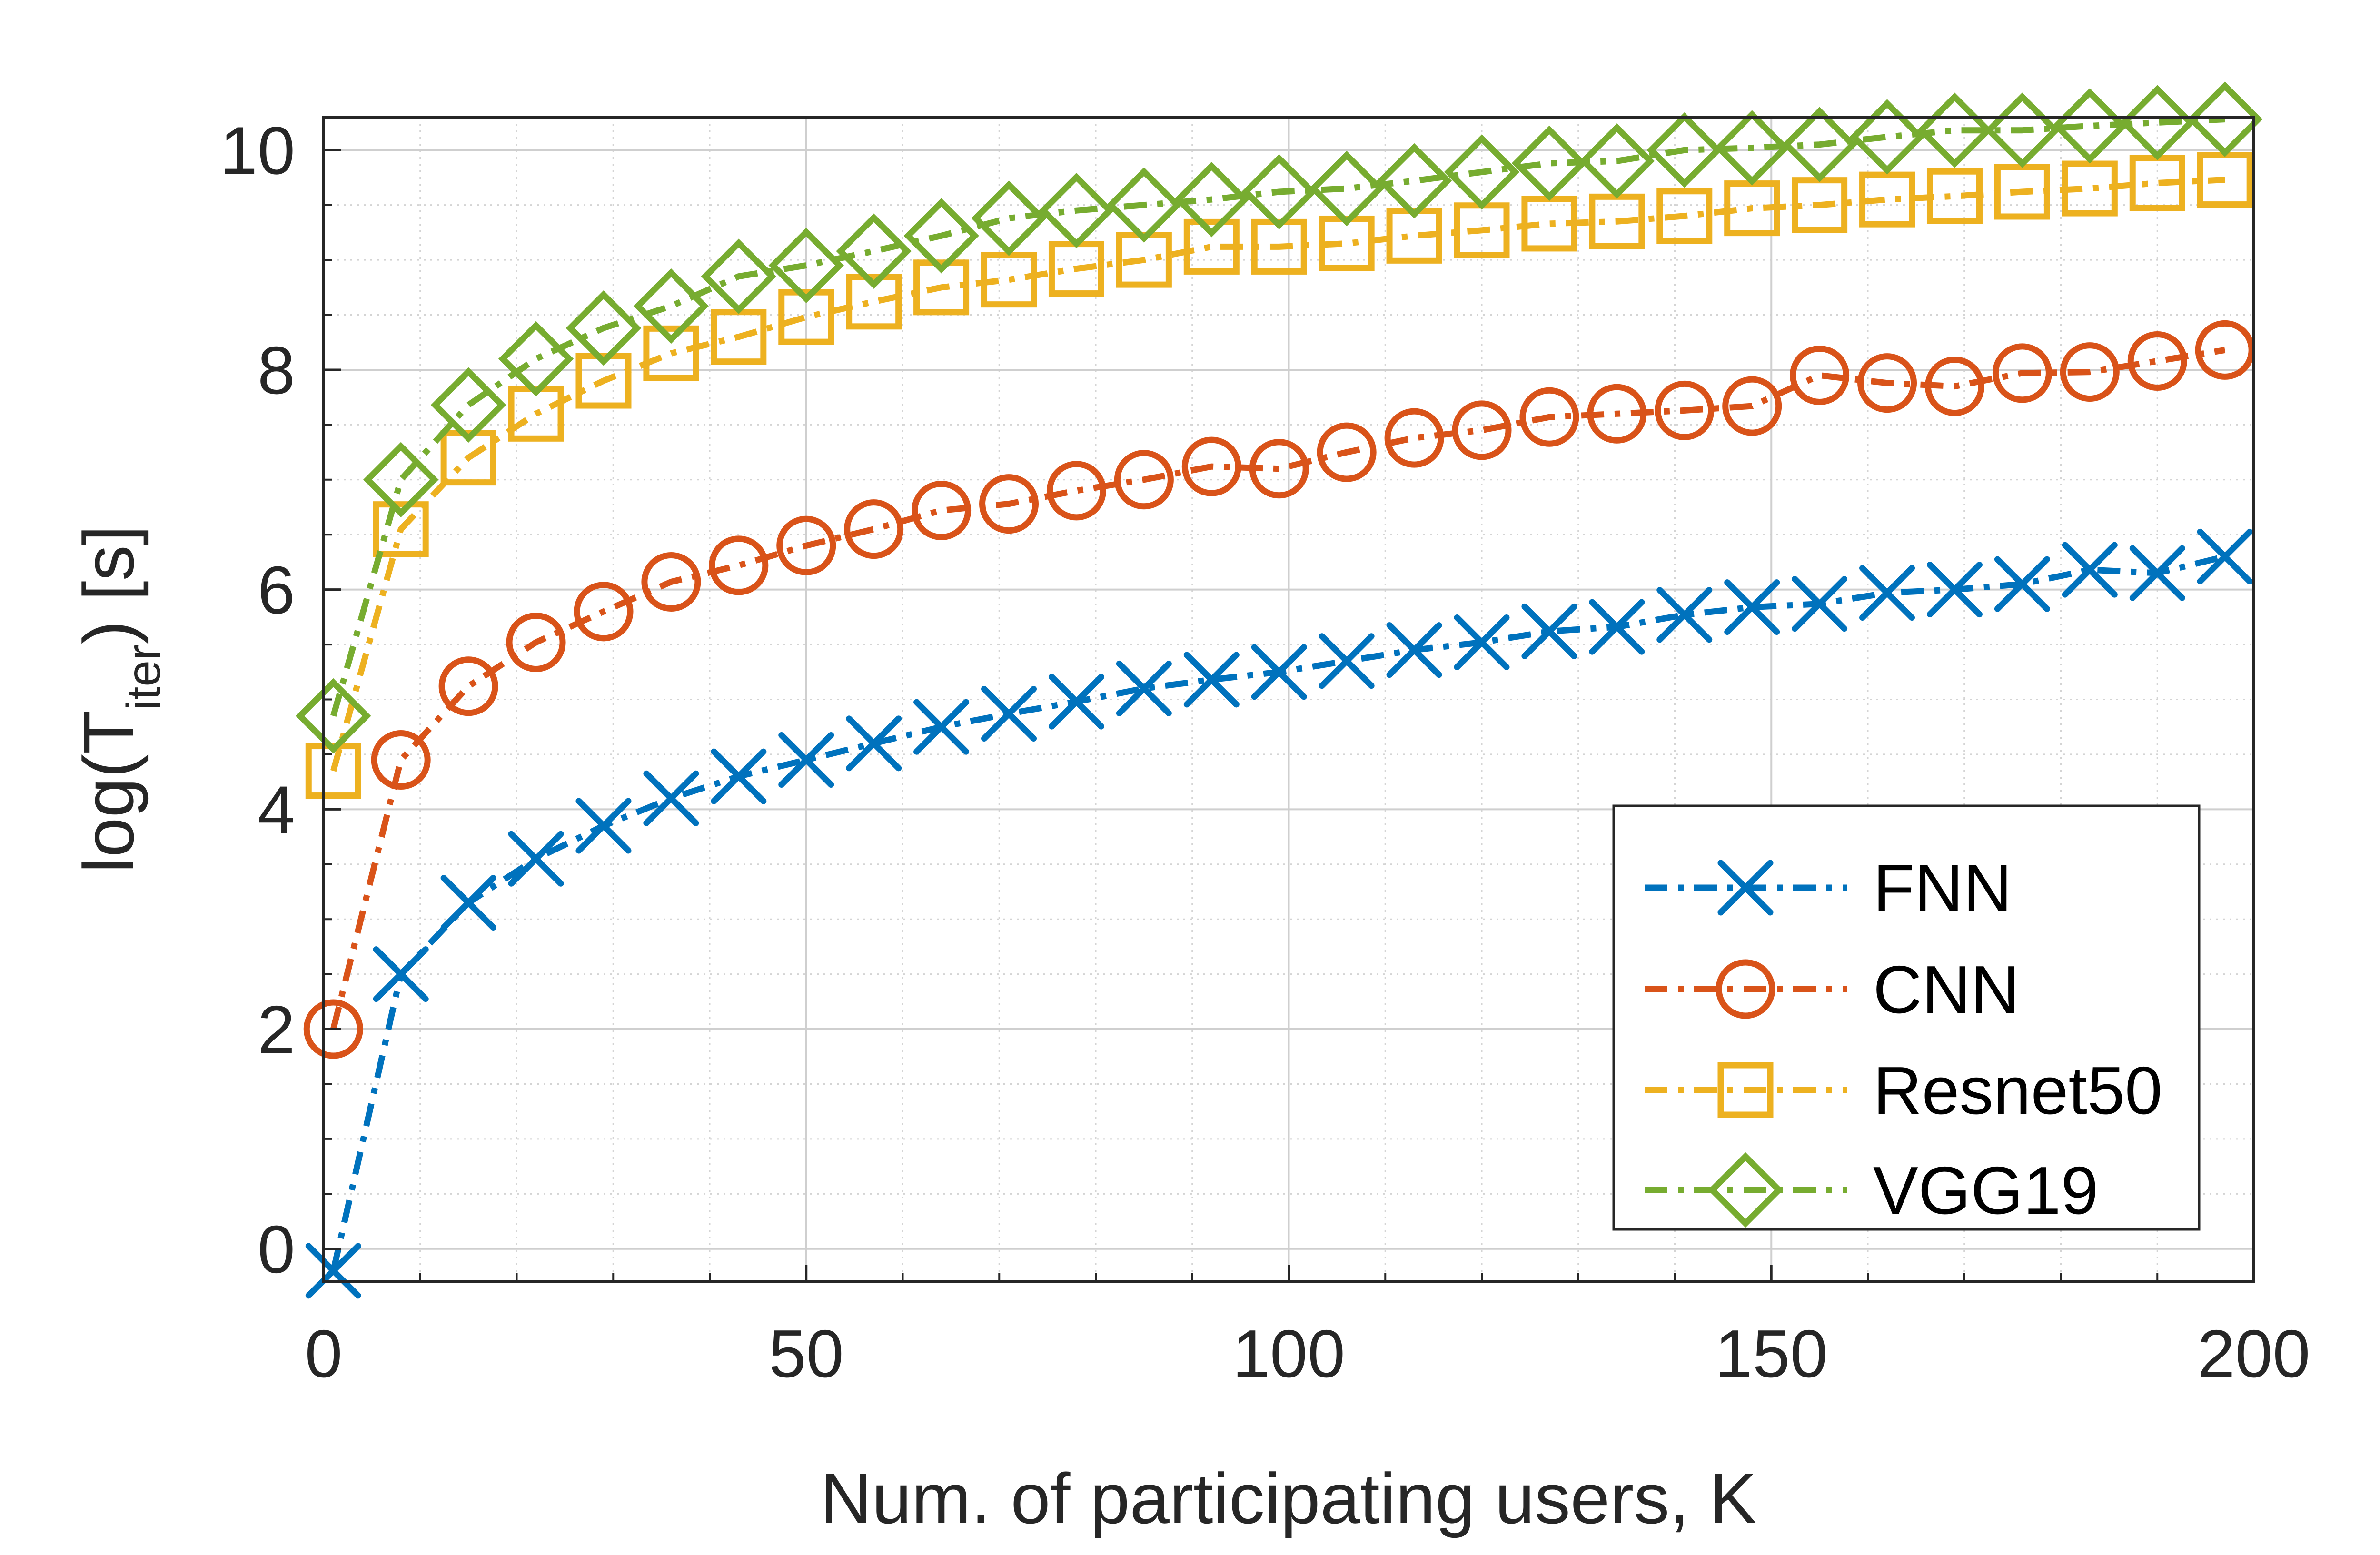 Image resolution: width=2380 pixels, height=1555 pixels. Describe the element at coordinates (2254, 1354) in the screenshot. I see `x-tick-label: 200` at that location.